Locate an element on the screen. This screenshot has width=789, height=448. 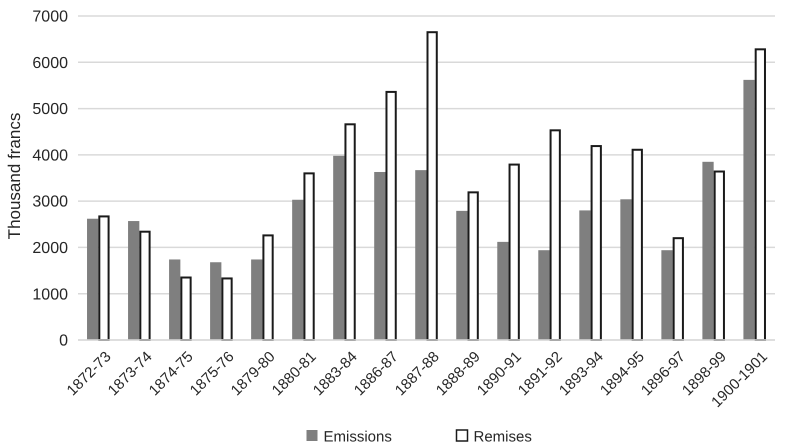
y-tick-label: 4000 is located at coordinates (50, 155).